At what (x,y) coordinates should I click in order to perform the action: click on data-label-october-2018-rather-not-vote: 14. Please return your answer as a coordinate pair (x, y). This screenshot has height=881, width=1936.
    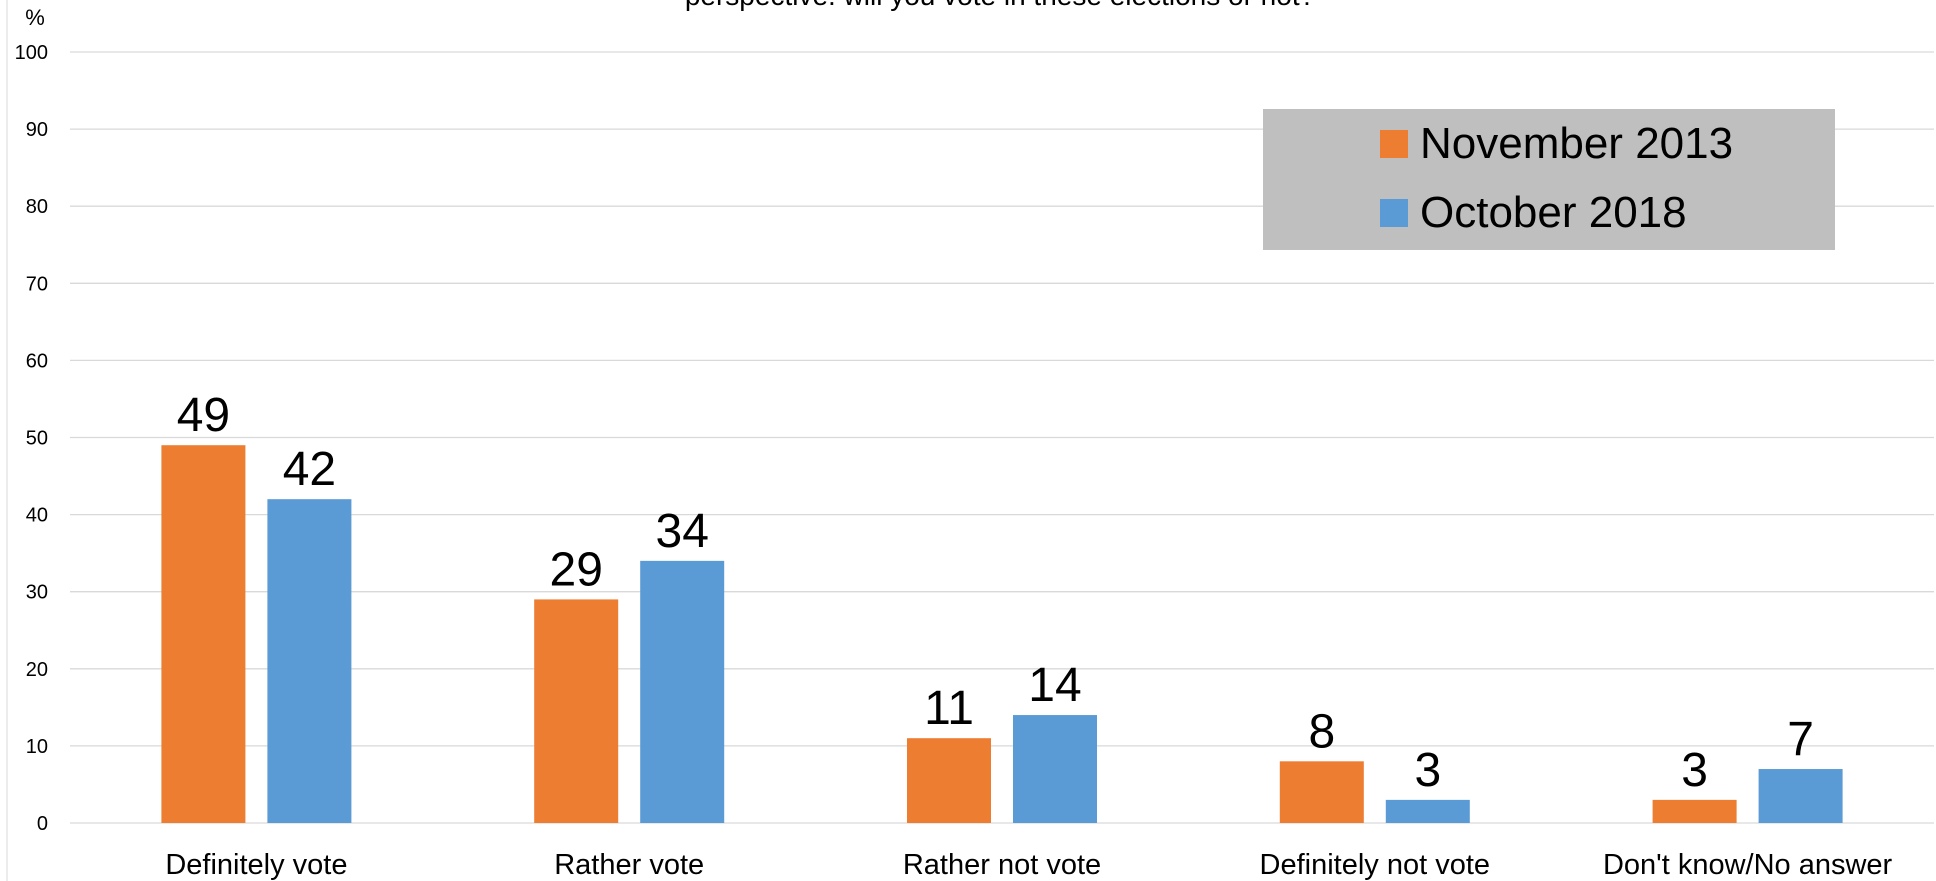
    Looking at the image, I should click on (1054, 685).